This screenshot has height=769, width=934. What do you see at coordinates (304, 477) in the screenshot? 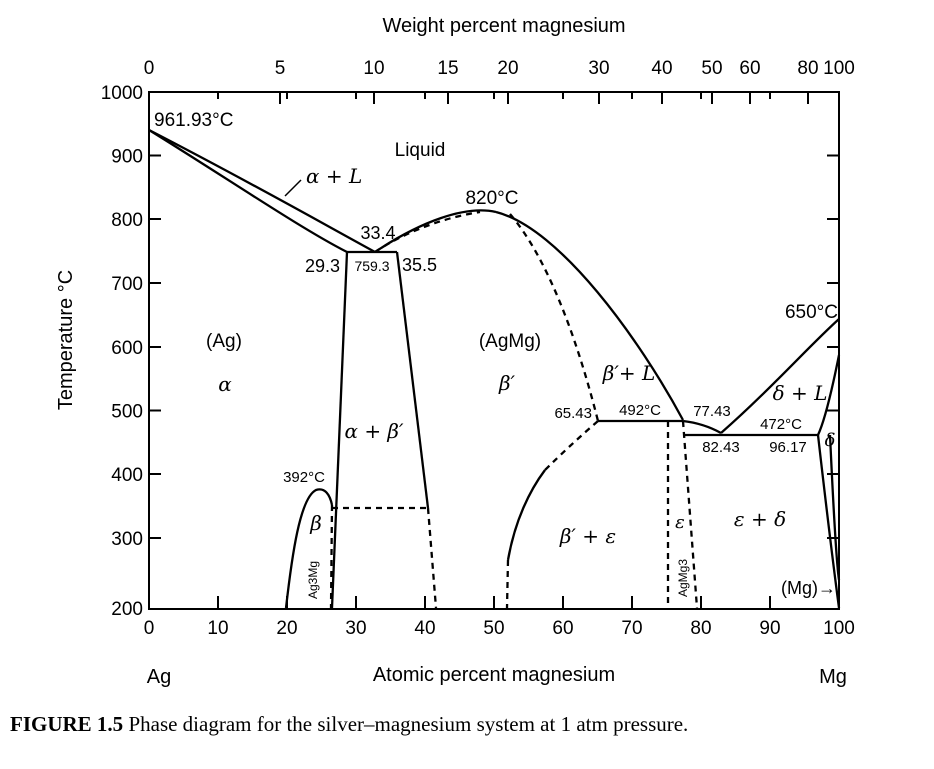
I see `t392-label: 392°C` at bounding box center [304, 477].